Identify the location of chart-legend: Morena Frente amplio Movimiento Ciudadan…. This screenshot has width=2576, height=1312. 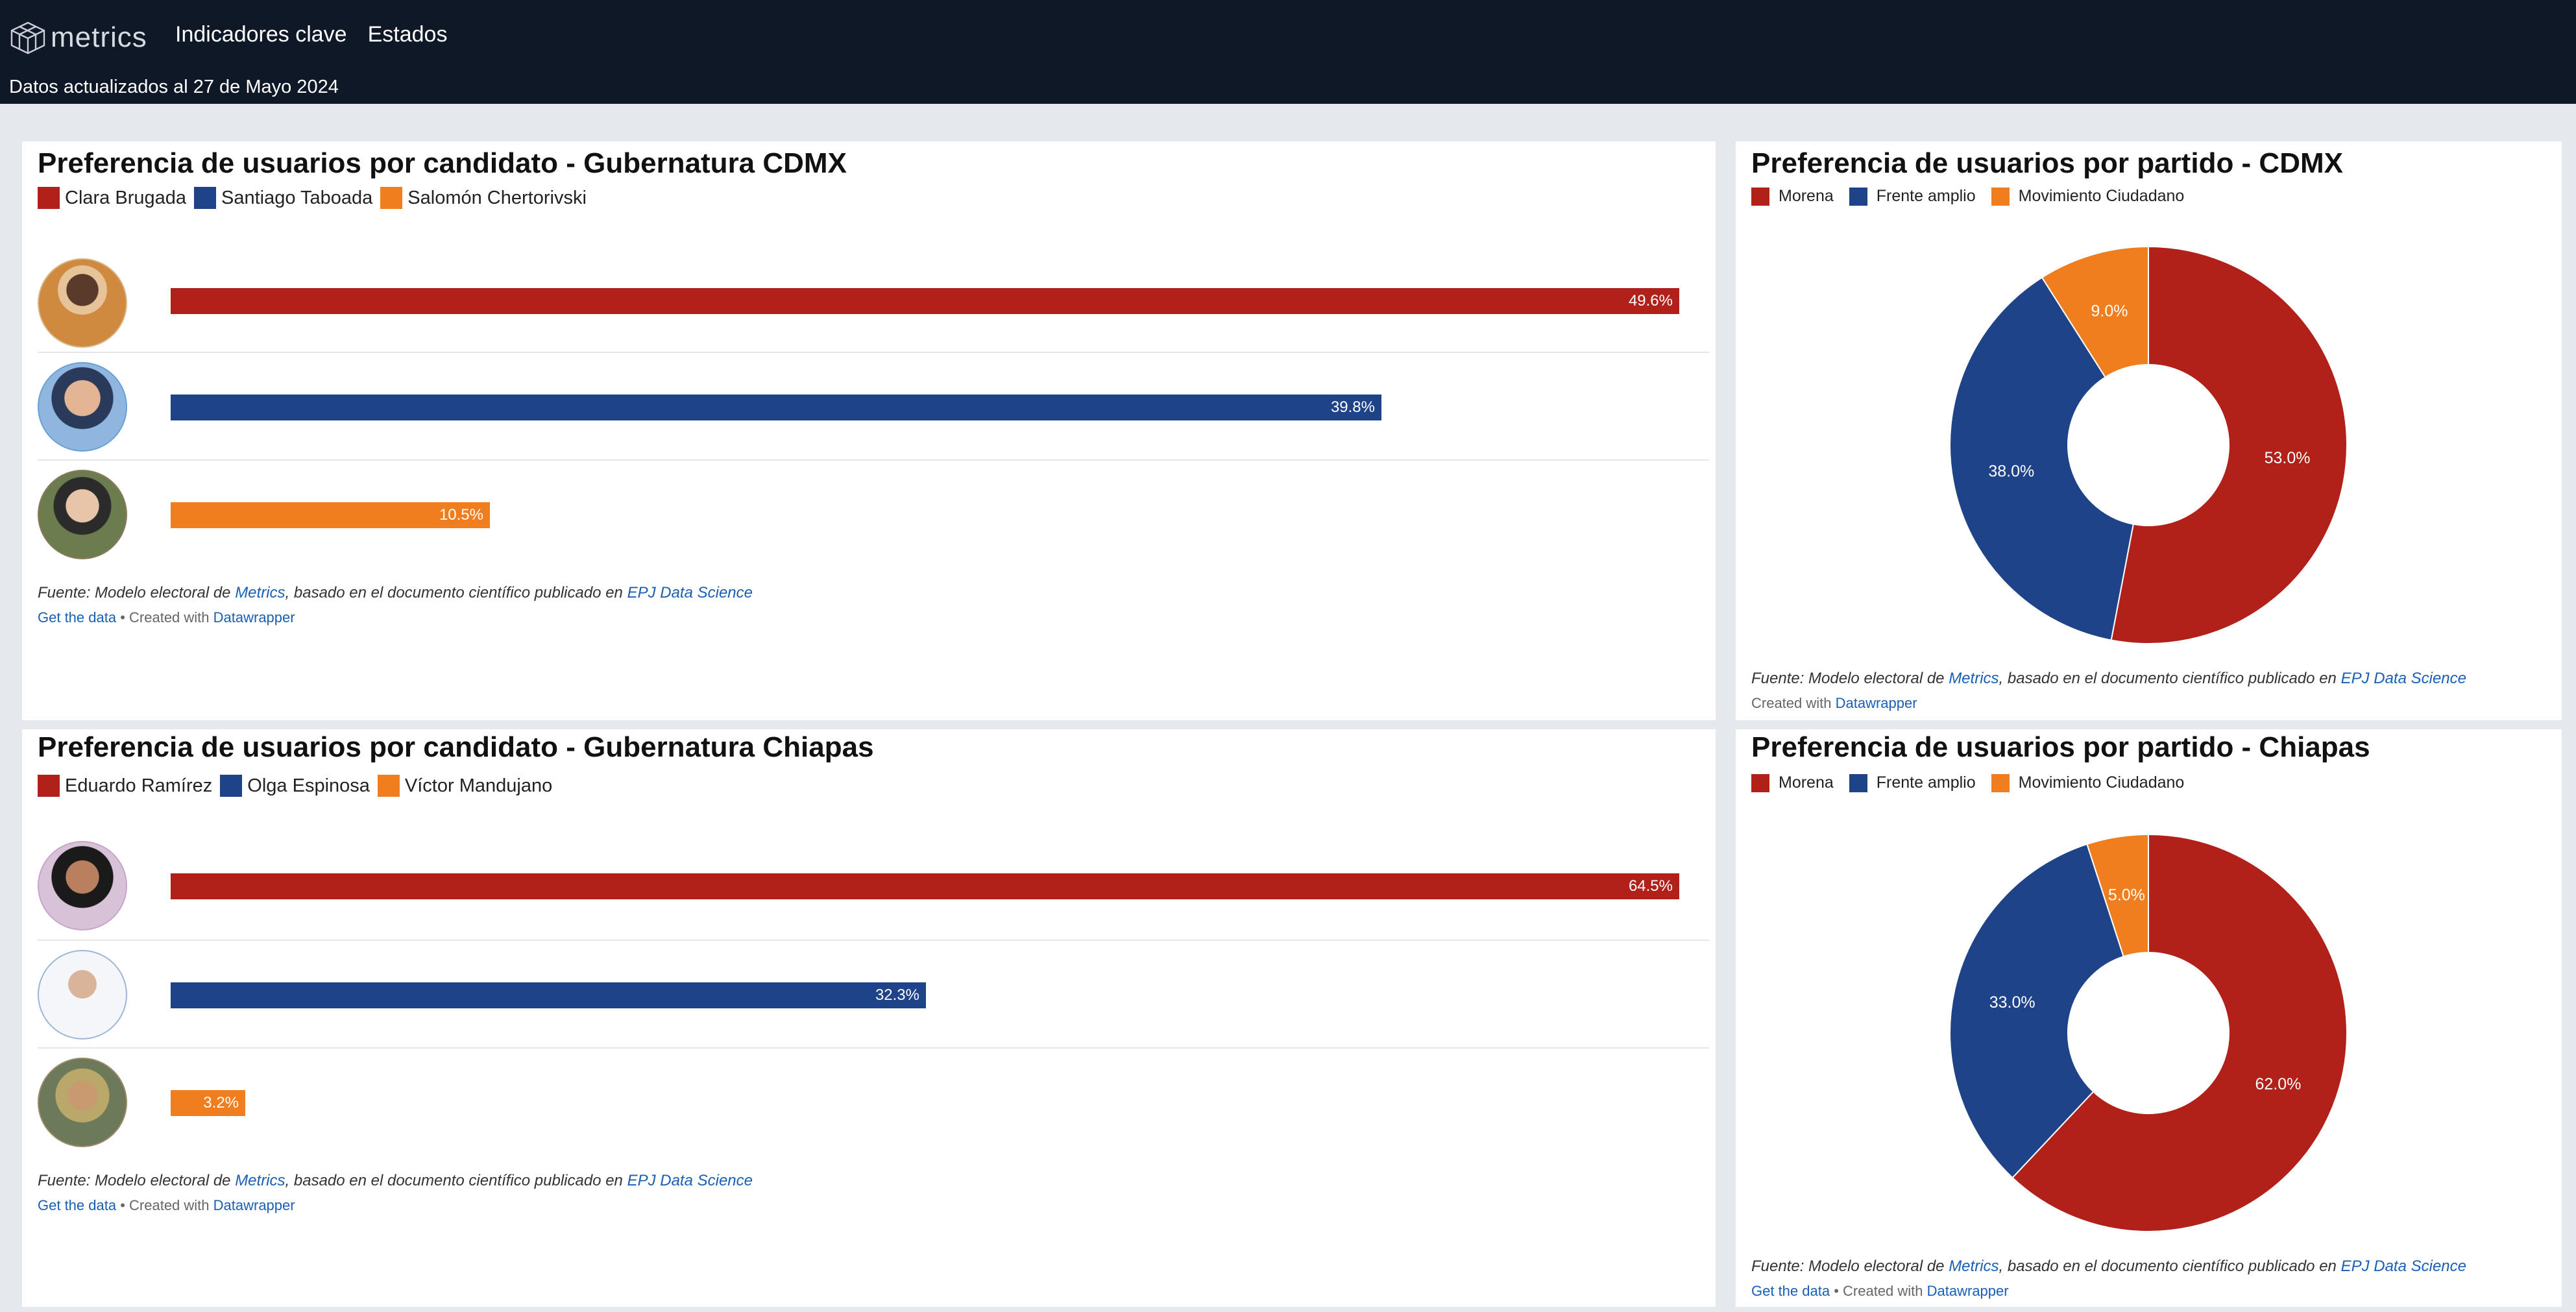
(1975, 196).